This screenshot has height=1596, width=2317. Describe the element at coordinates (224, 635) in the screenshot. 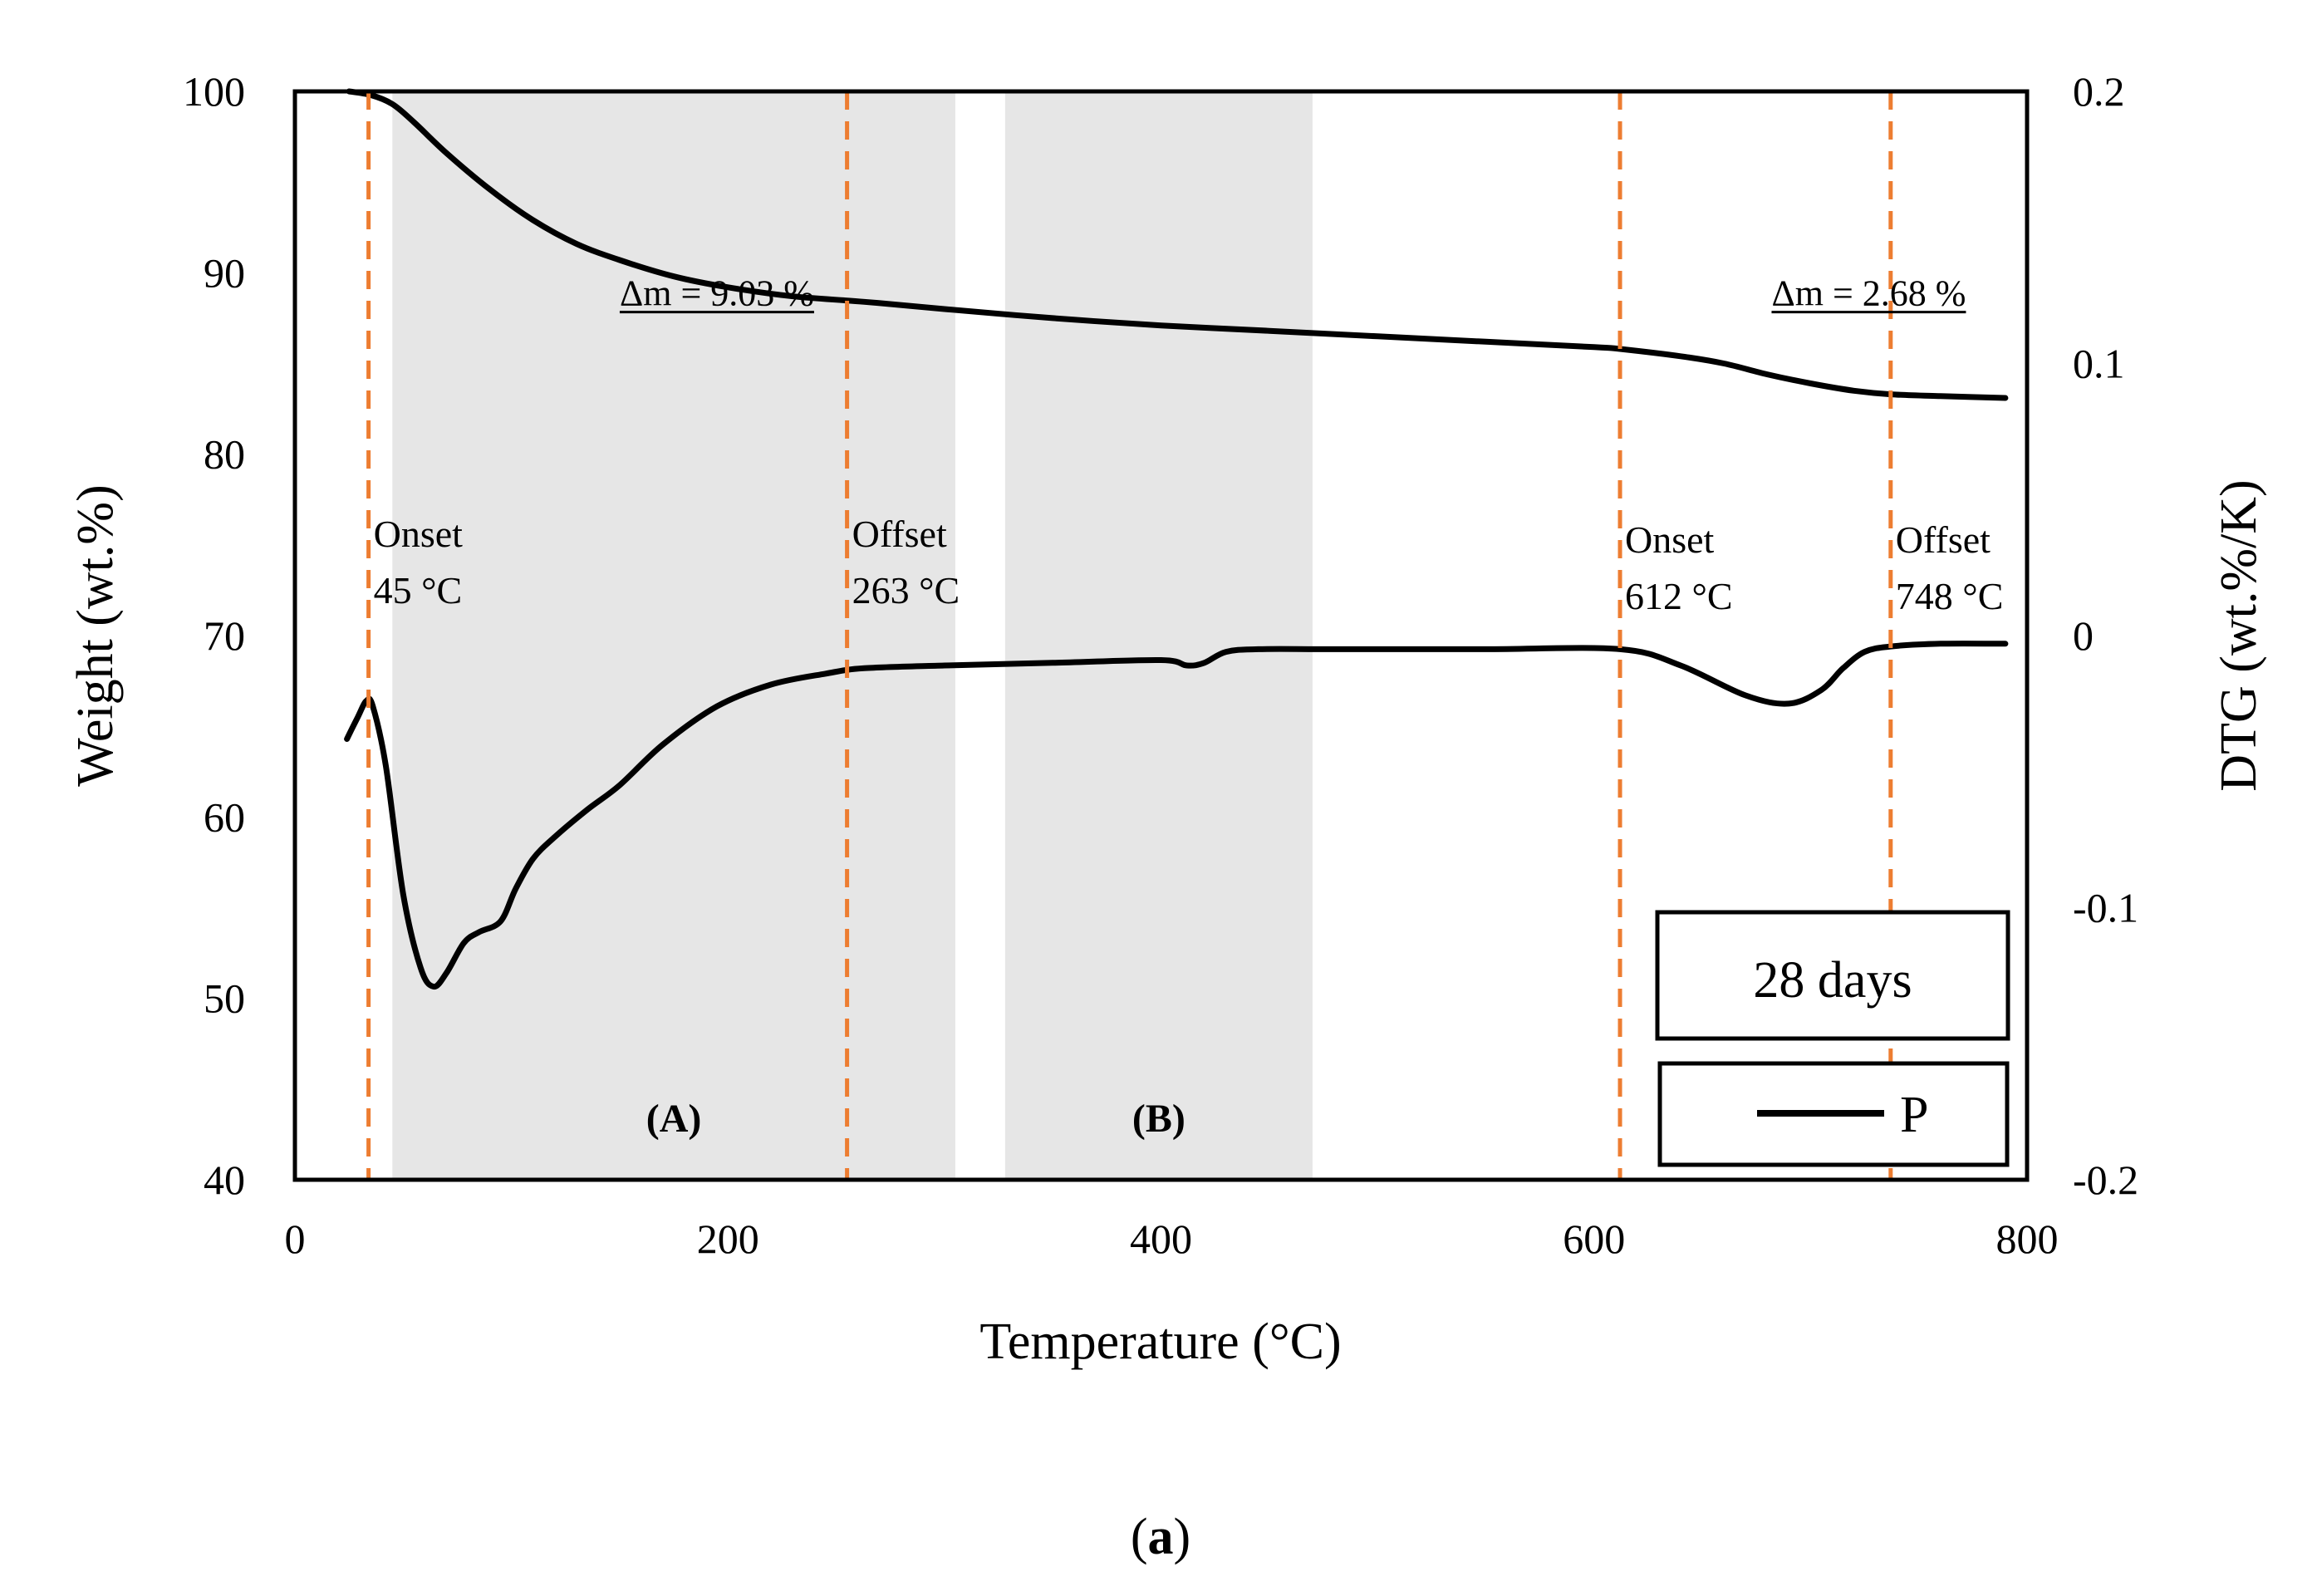

I see `y-tick-label-70: 70` at that location.